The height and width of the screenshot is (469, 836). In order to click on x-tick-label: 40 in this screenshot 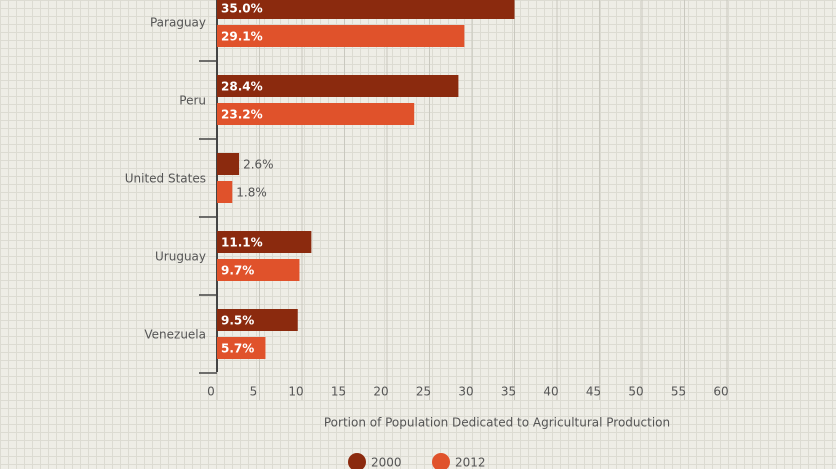, I will do `click(550, 392)`.